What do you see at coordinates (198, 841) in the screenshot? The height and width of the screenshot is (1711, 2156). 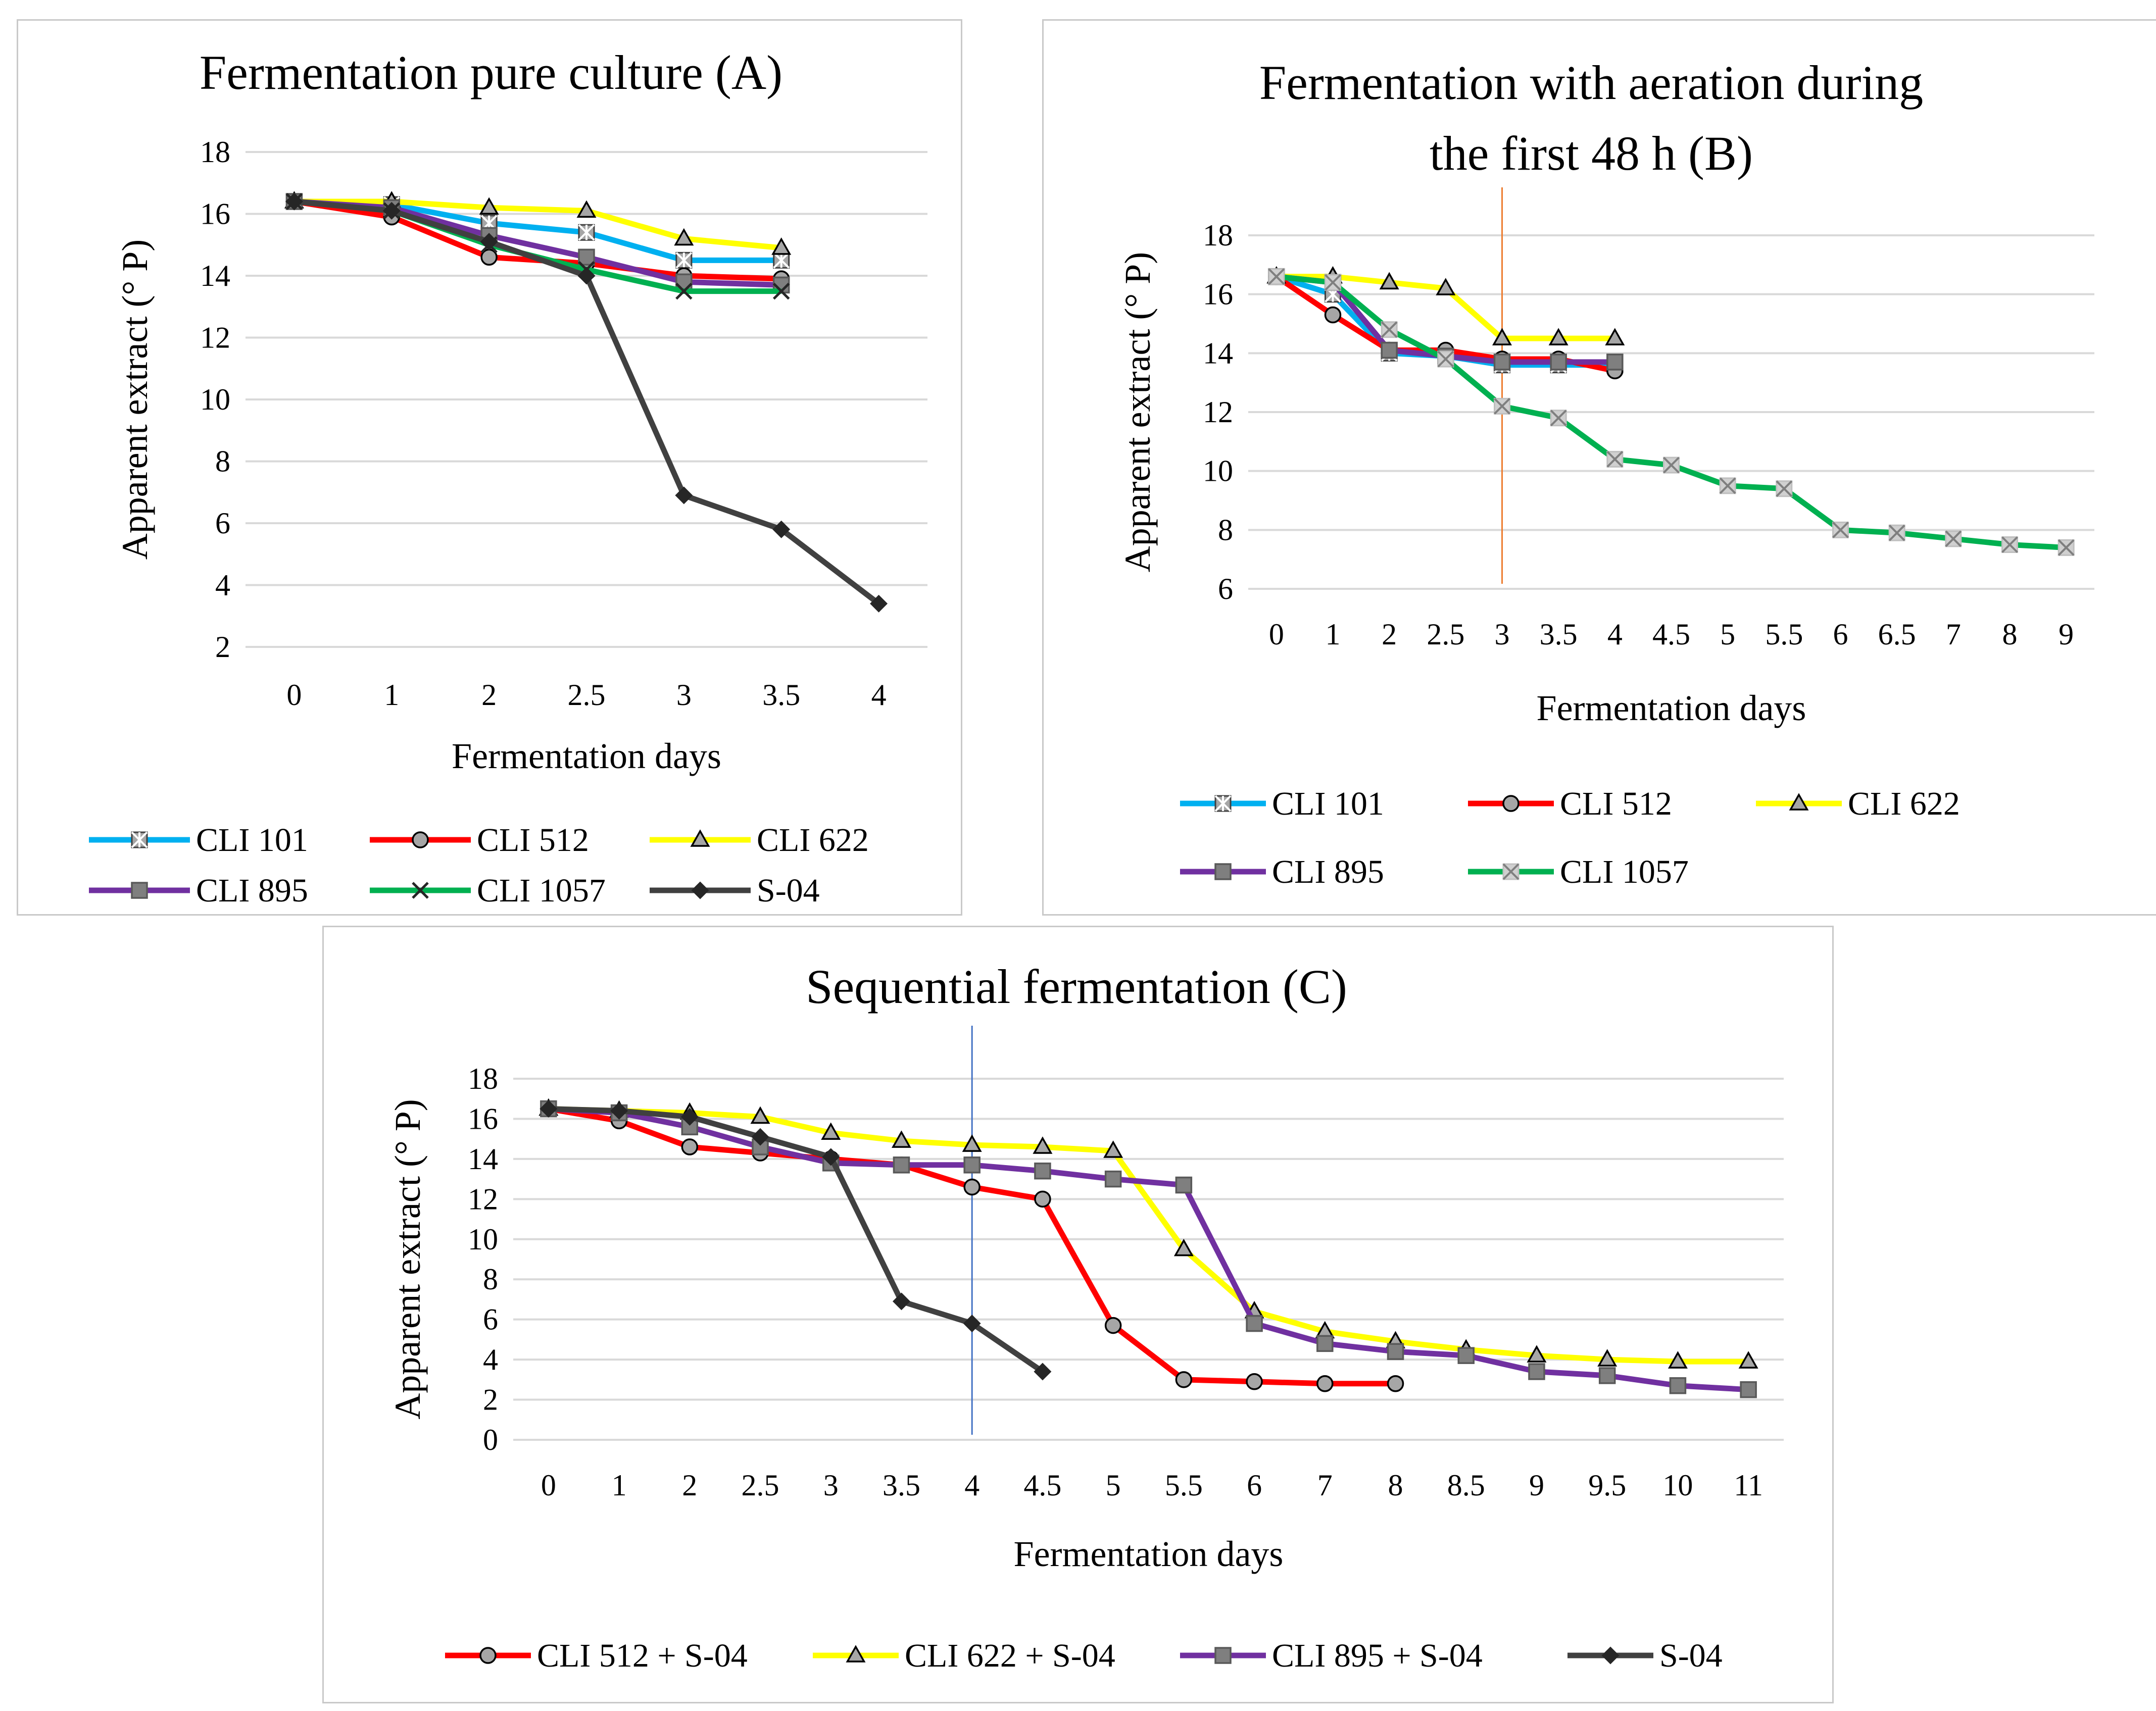 I see `chart-a-legend-item-cli-101: CLI 101` at bounding box center [198, 841].